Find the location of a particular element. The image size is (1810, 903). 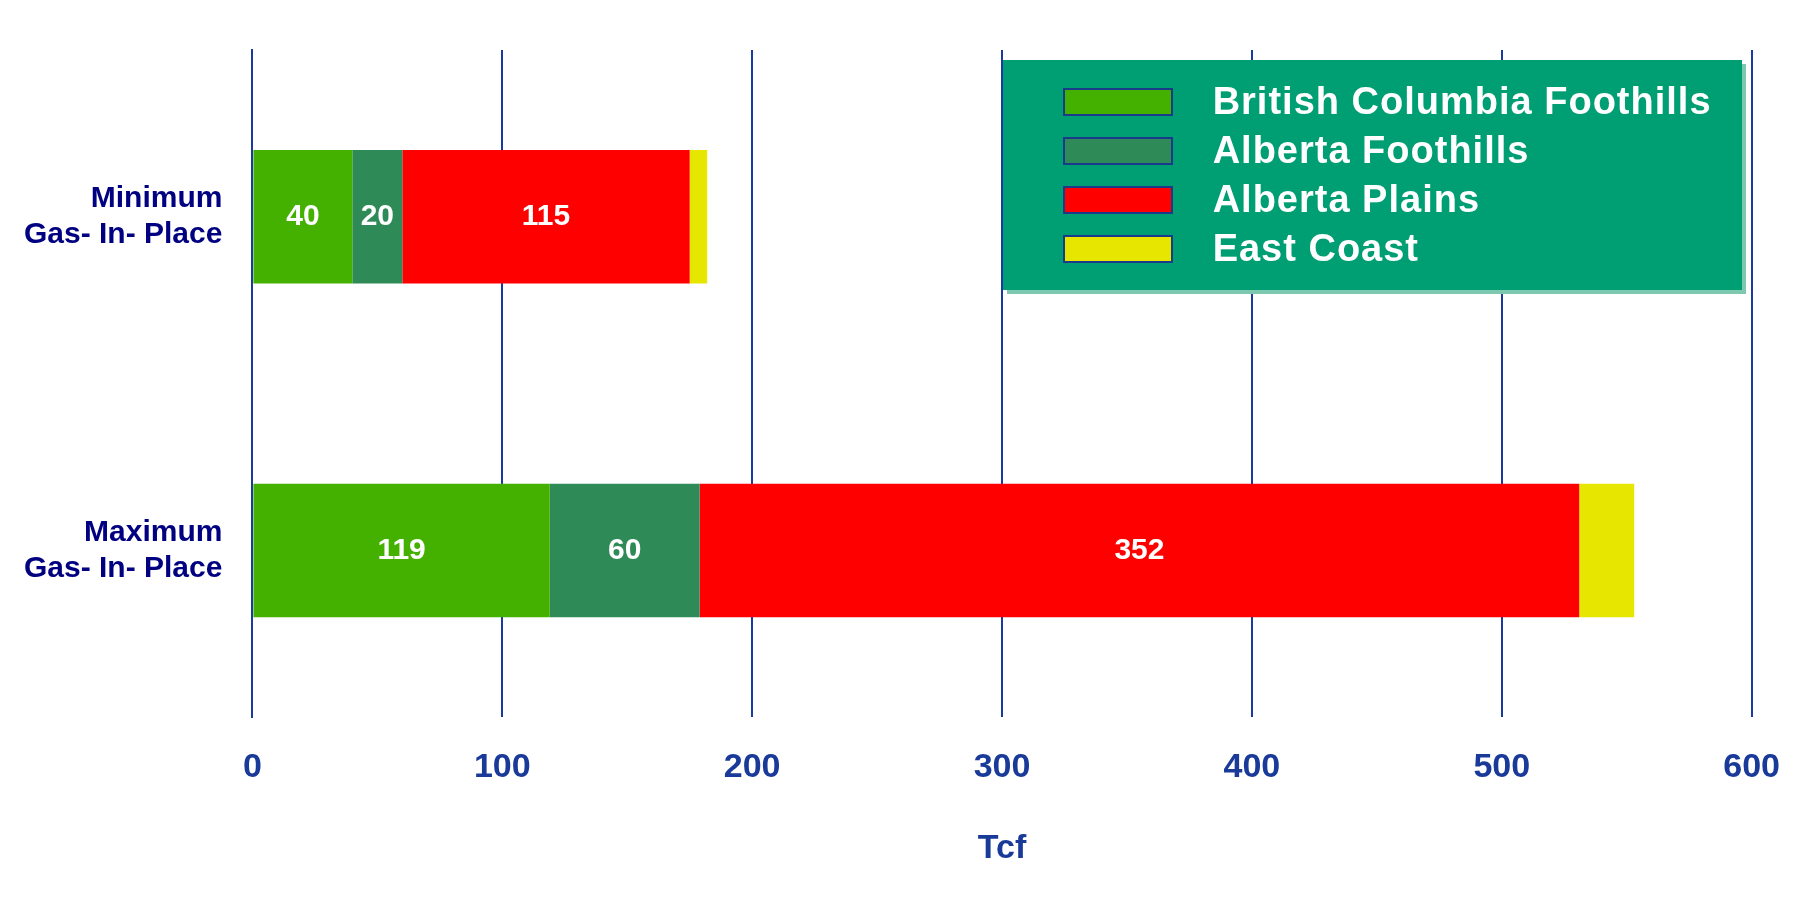

data-label: 352 is located at coordinates (1139, 548).